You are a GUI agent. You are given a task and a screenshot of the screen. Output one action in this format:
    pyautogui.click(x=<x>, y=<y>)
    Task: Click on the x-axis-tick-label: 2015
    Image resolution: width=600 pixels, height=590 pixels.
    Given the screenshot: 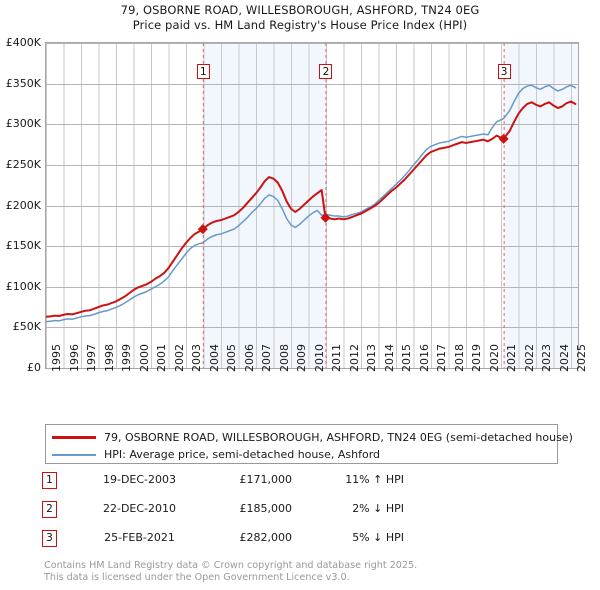 What is the action you would take?
    pyautogui.click(x=406, y=358)
    